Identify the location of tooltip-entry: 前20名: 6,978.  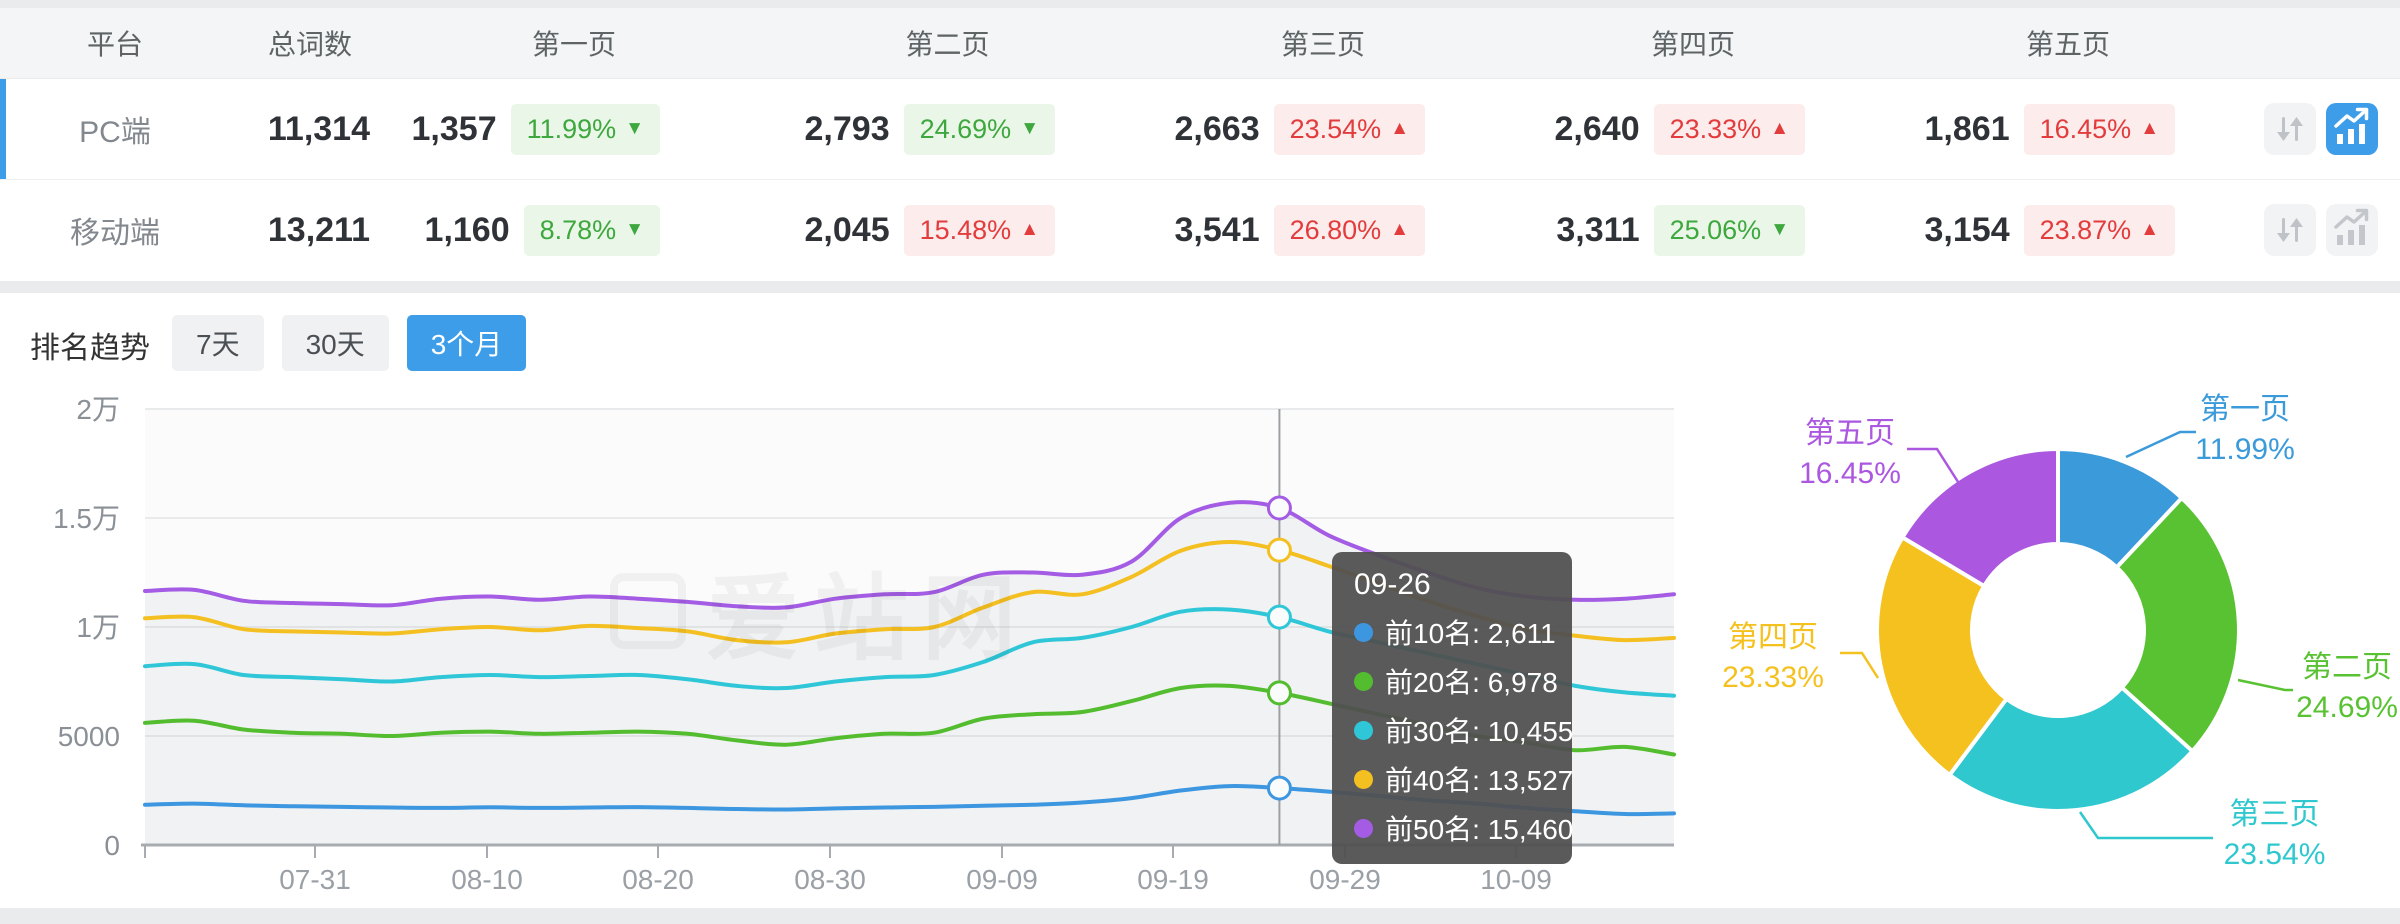
(1456, 681).